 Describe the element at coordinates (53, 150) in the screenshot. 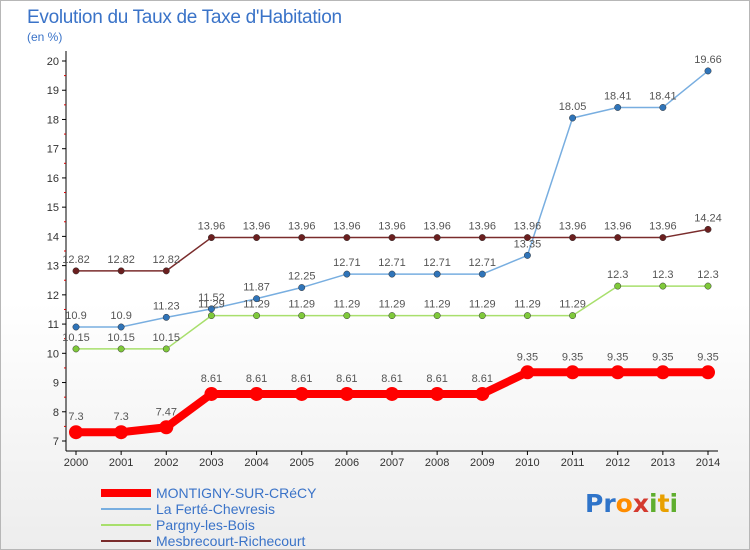

I see `y-tick-label: 17` at that location.